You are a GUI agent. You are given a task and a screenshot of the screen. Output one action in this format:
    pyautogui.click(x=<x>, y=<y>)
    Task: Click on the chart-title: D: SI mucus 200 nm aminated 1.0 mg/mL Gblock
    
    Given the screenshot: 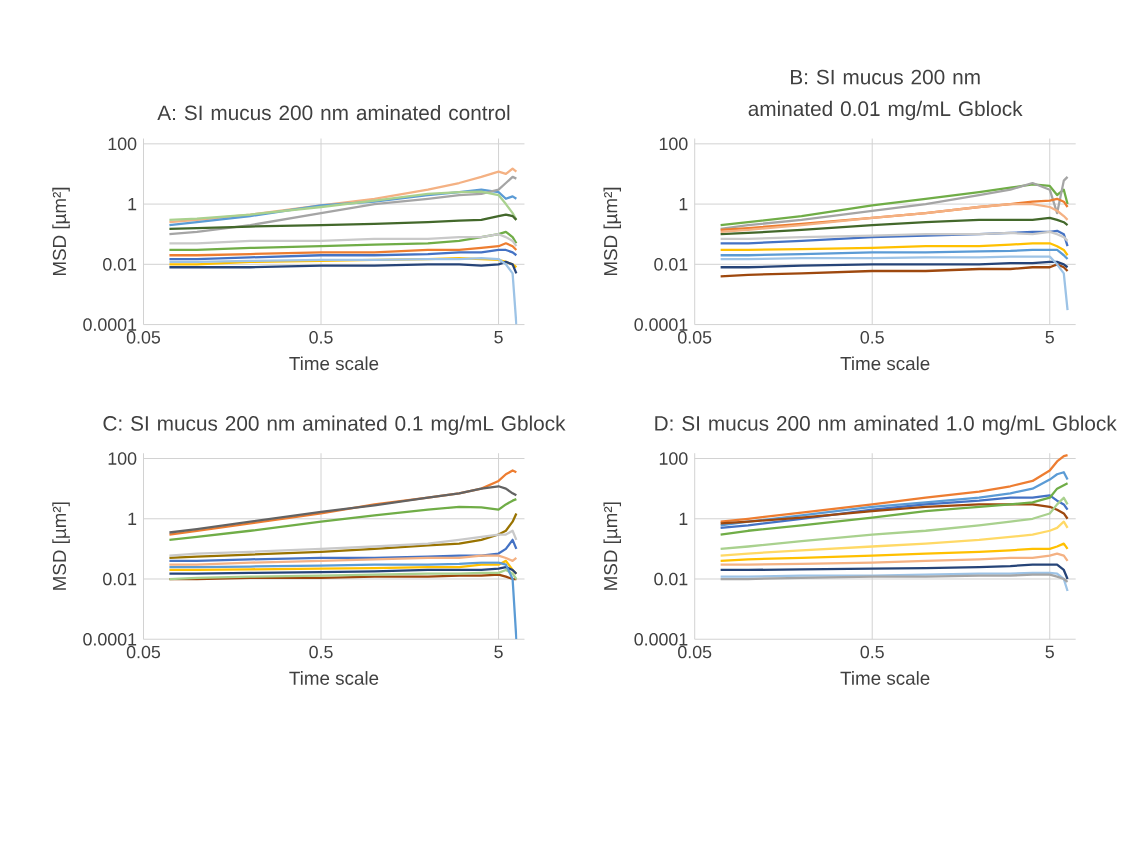 What is the action you would take?
    pyautogui.click(x=886, y=425)
    